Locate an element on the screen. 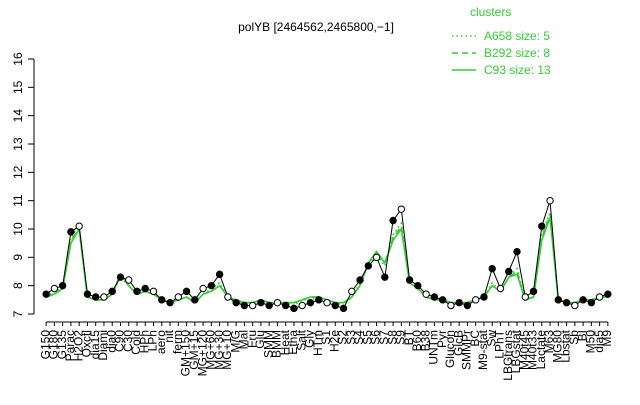 This screenshot has width=640, height=405. x-tick-label: HPh is located at coordinates (144, 341).